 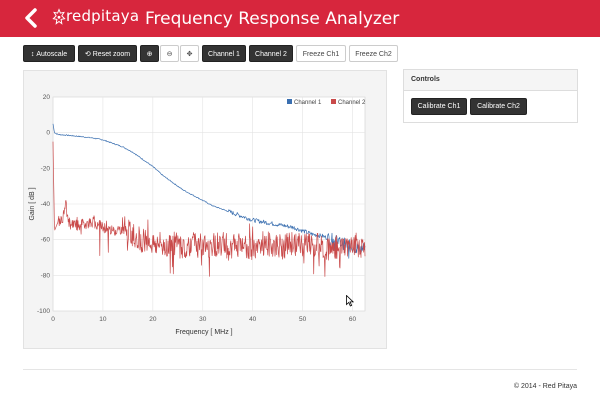 I want to click on x-tick-label: 10, so click(x=103, y=319).